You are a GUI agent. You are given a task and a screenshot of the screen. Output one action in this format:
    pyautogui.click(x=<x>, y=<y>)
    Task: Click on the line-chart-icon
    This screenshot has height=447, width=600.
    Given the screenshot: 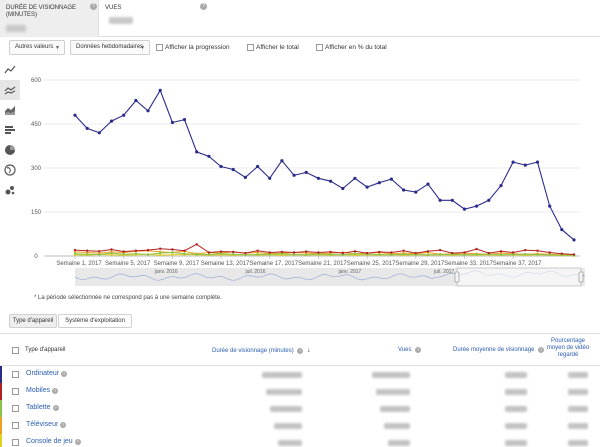 What is the action you would take?
    pyautogui.click(x=10, y=70)
    